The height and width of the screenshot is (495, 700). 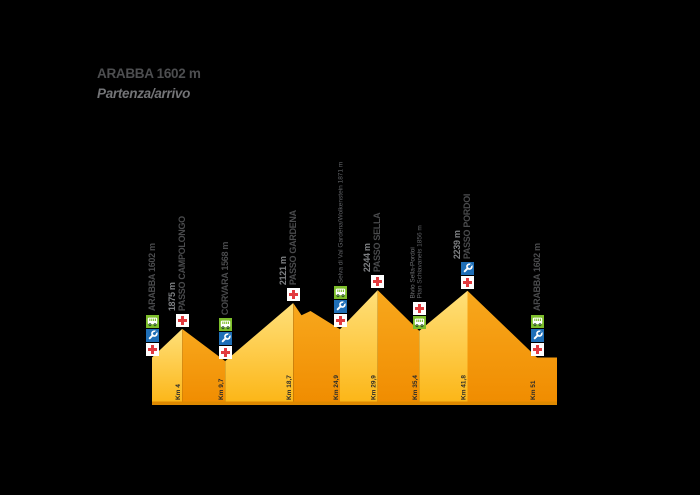 What do you see at coordinates (354, 347) in the screenshot?
I see `mountain-profile` at bounding box center [354, 347].